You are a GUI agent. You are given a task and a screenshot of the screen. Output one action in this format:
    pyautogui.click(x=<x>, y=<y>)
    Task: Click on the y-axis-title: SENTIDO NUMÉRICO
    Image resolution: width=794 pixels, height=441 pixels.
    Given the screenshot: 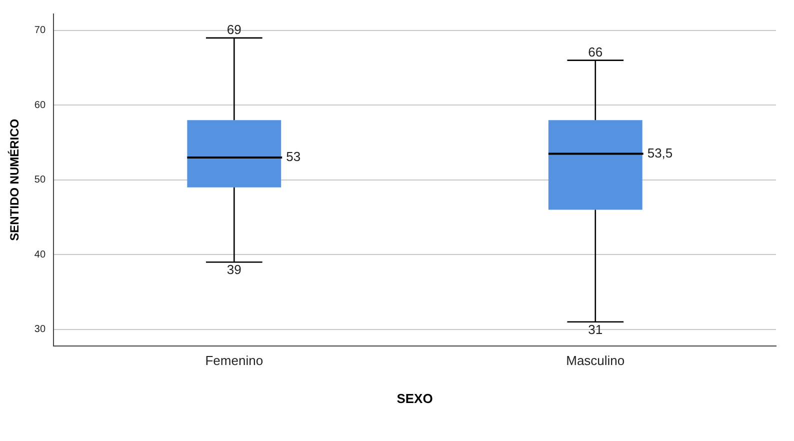 What is the action you would take?
    pyautogui.click(x=15, y=179)
    